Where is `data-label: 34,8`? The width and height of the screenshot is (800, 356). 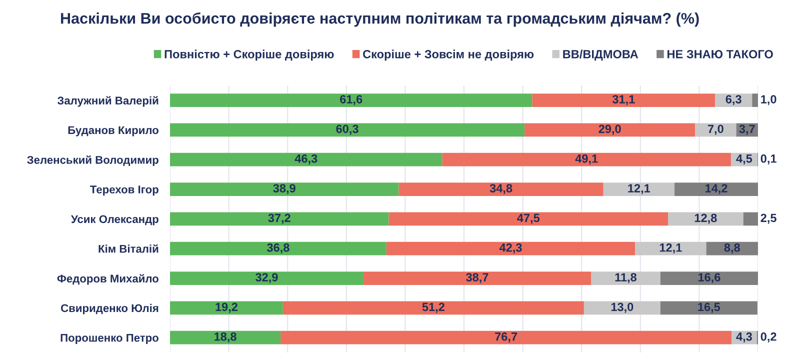
data-label: 34,8 is located at coordinates (501, 189).